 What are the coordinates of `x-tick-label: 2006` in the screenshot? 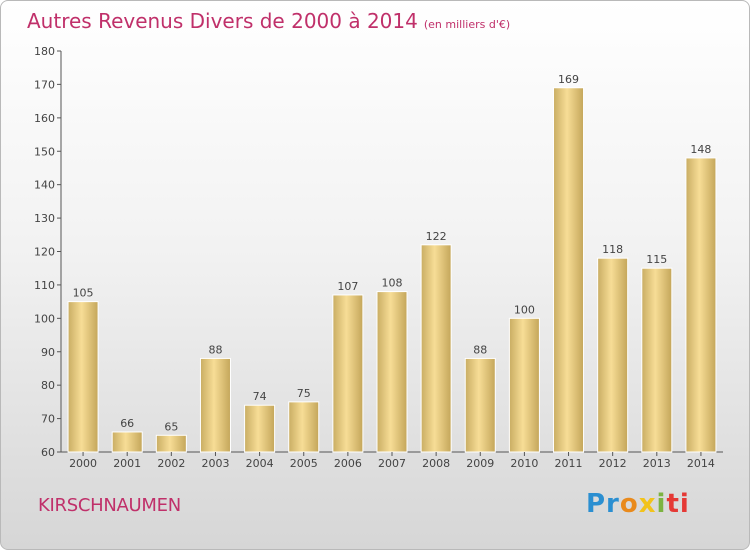 It's located at (348, 463).